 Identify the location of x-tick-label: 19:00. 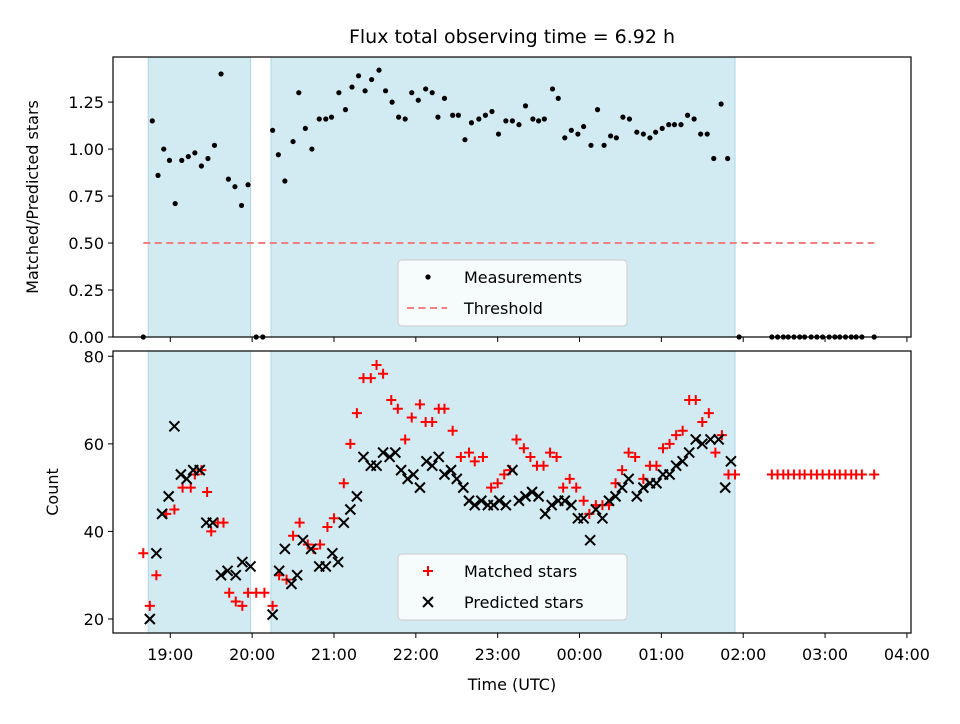
(170, 654).